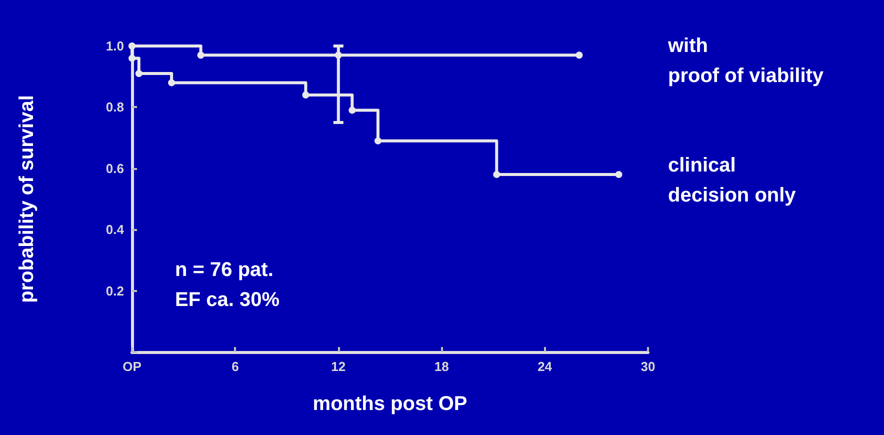 The width and height of the screenshot is (884, 435). What do you see at coordinates (115, 230) in the screenshot?
I see `y-tick-label: 0.4` at bounding box center [115, 230].